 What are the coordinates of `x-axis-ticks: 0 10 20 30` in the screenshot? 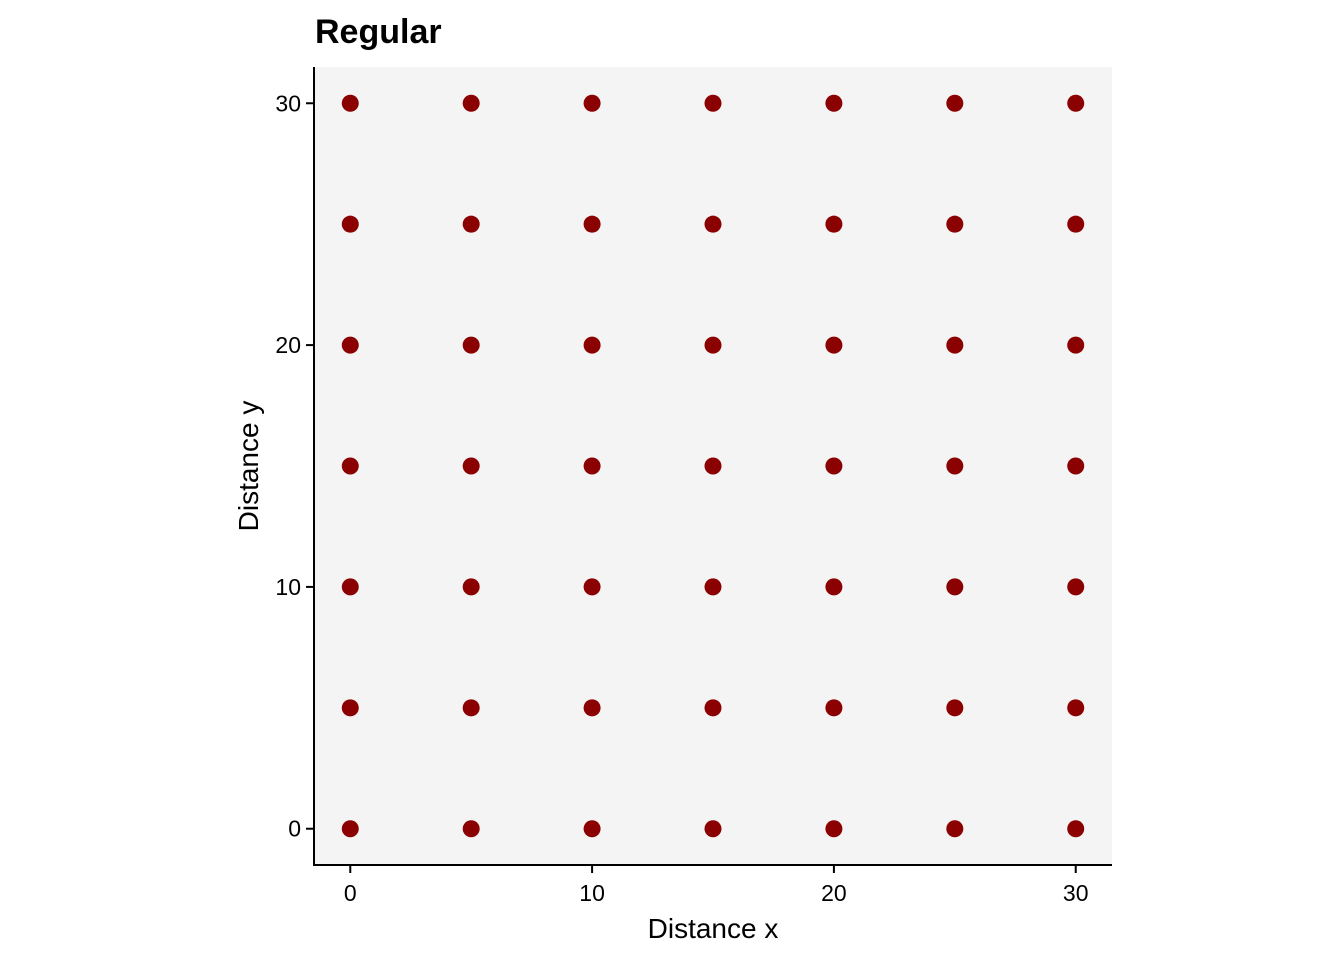 It's located at (716, 885).